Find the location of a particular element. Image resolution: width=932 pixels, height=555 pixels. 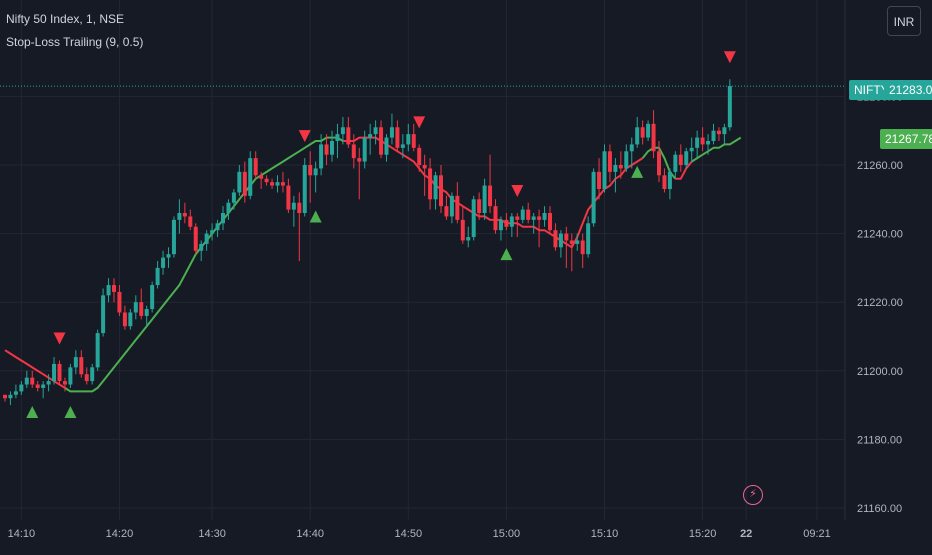

symbol-title: Nifty 50 Index, 1, NSE is located at coordinates (65, 19).